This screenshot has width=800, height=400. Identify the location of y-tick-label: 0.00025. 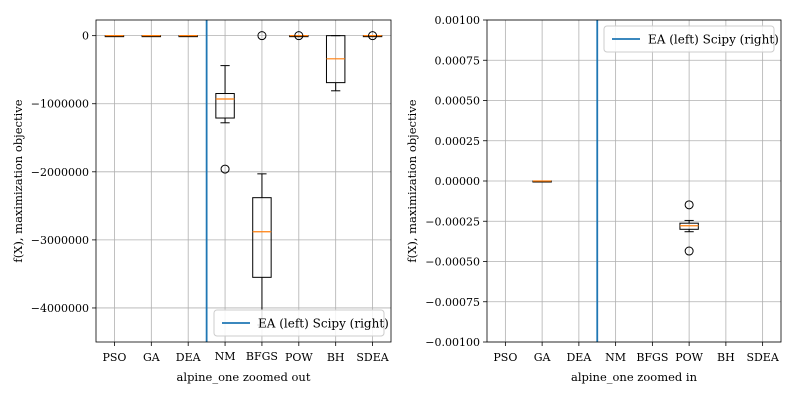
(458, 141).